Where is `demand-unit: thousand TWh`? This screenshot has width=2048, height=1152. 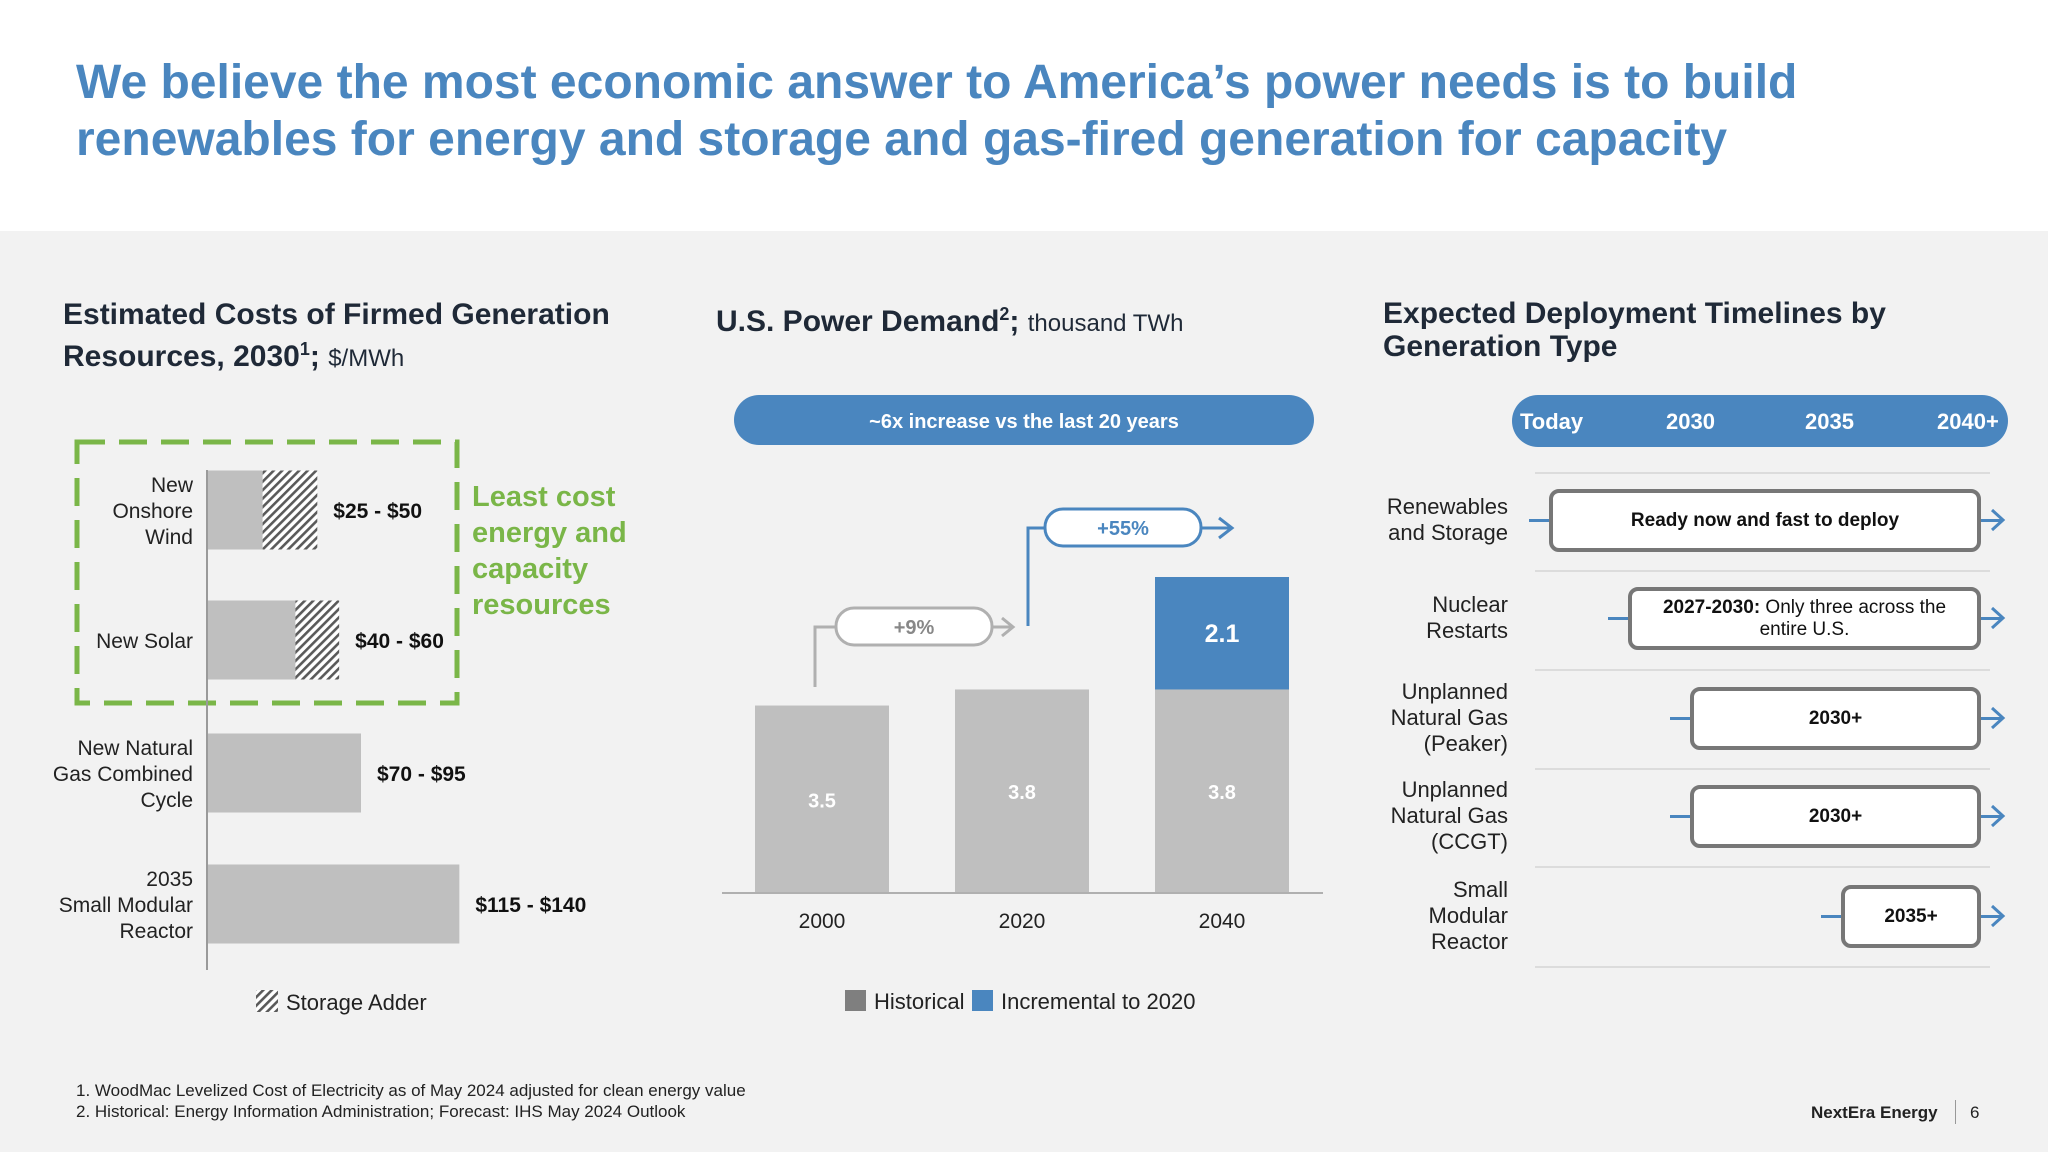
demand-unit: thousand TWh is located at coordinates (1105, 323).